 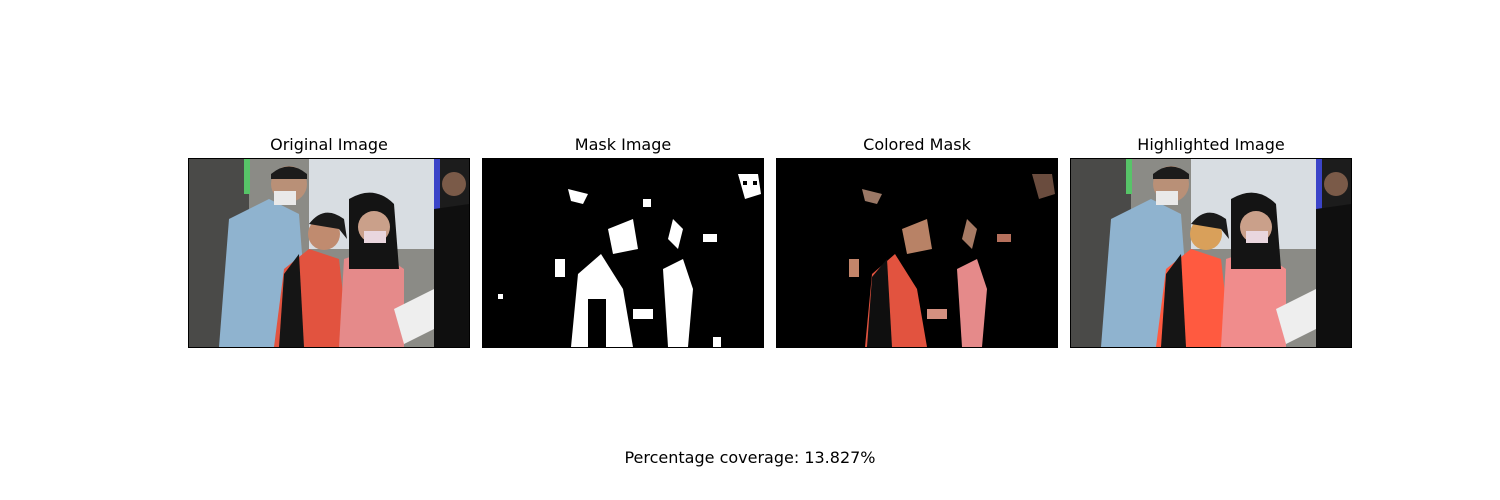 I want to click on highlighted-image, so click(x=1211, y=253).